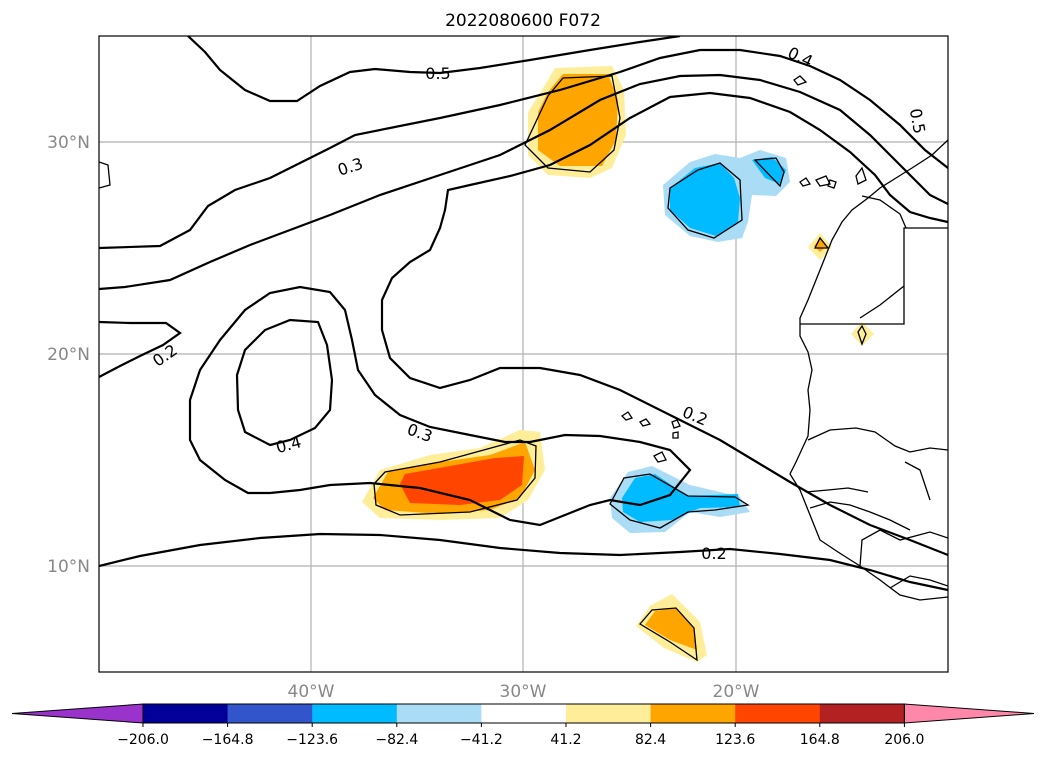 This screenshot has width=1047, height=763. I want to click on lon-label: 30°W, so click(523, 692).